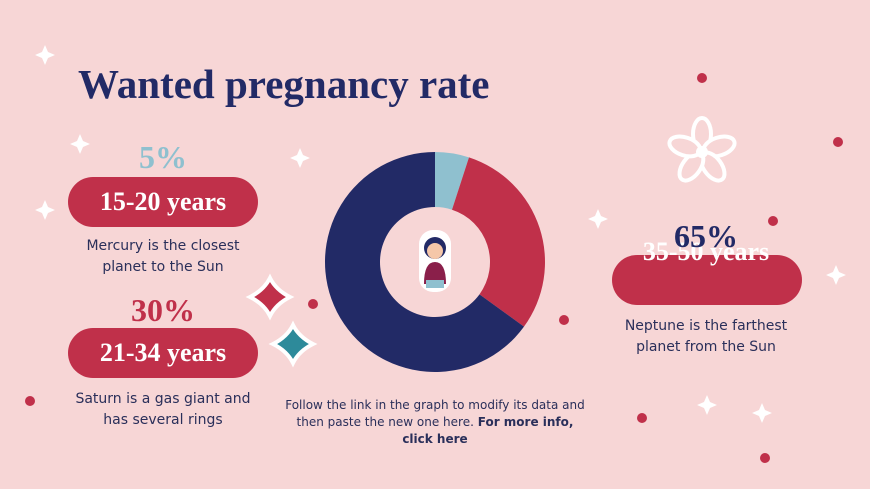 The image size is (870, 489). I want to click on value-label: 65%, so click(706, 236).